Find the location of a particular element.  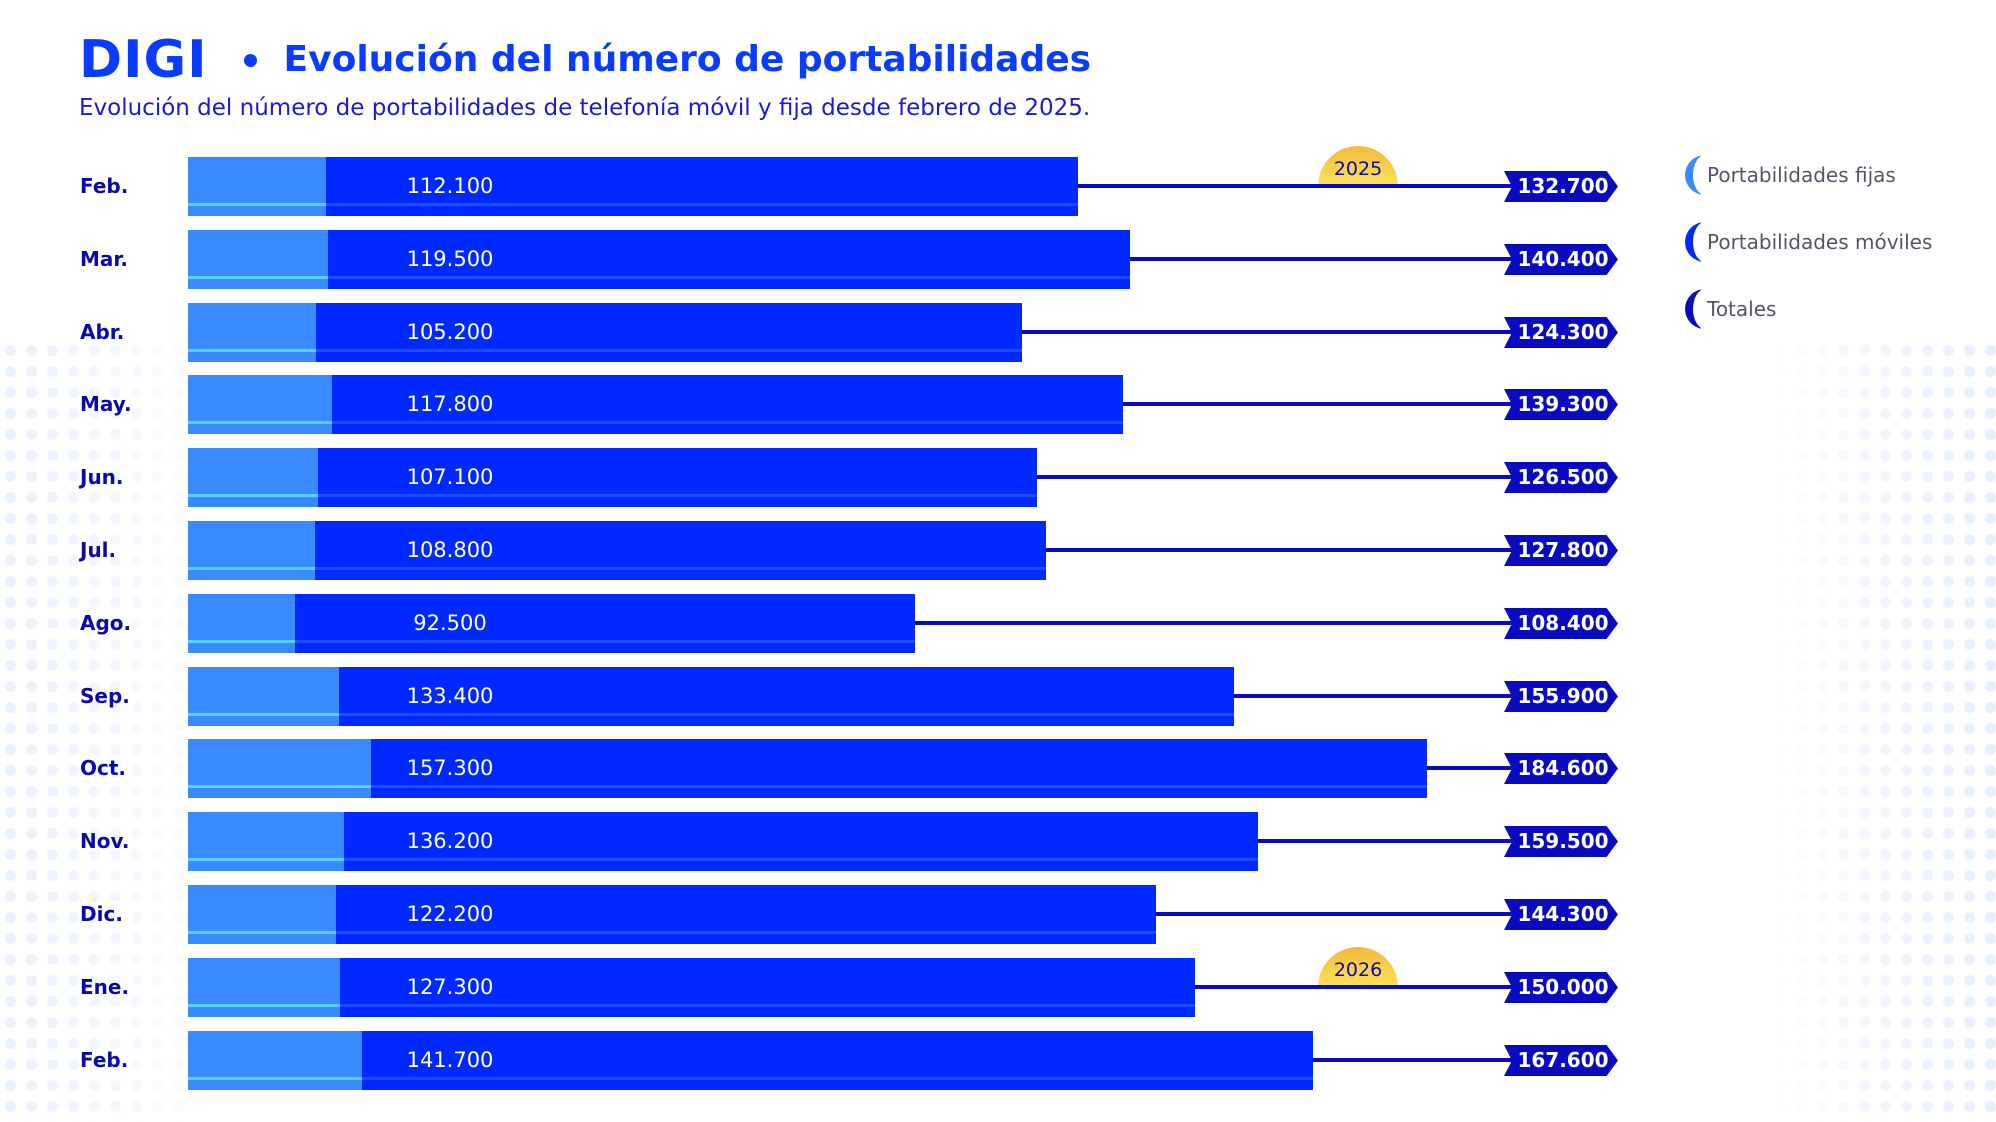

month-label: Jul. is located at coordinates (98, 550).